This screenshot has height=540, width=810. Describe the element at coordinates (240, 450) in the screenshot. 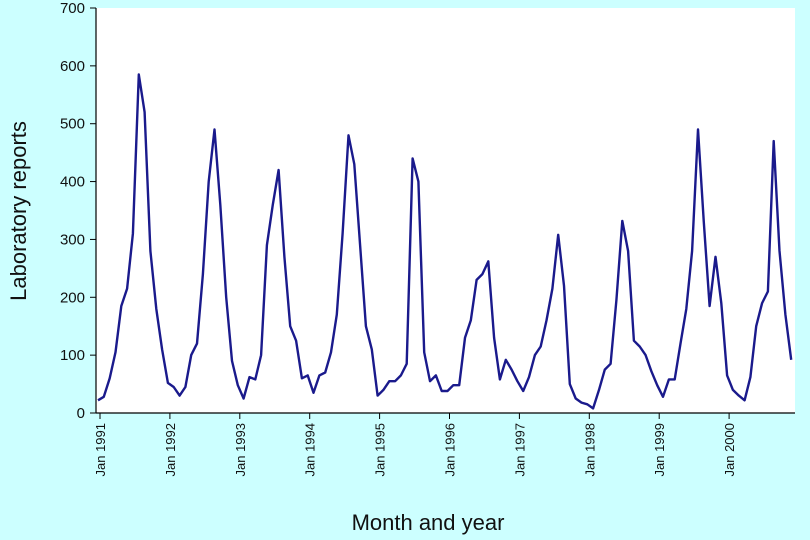

I see `x-tick-label: Jan 1993` at that location.